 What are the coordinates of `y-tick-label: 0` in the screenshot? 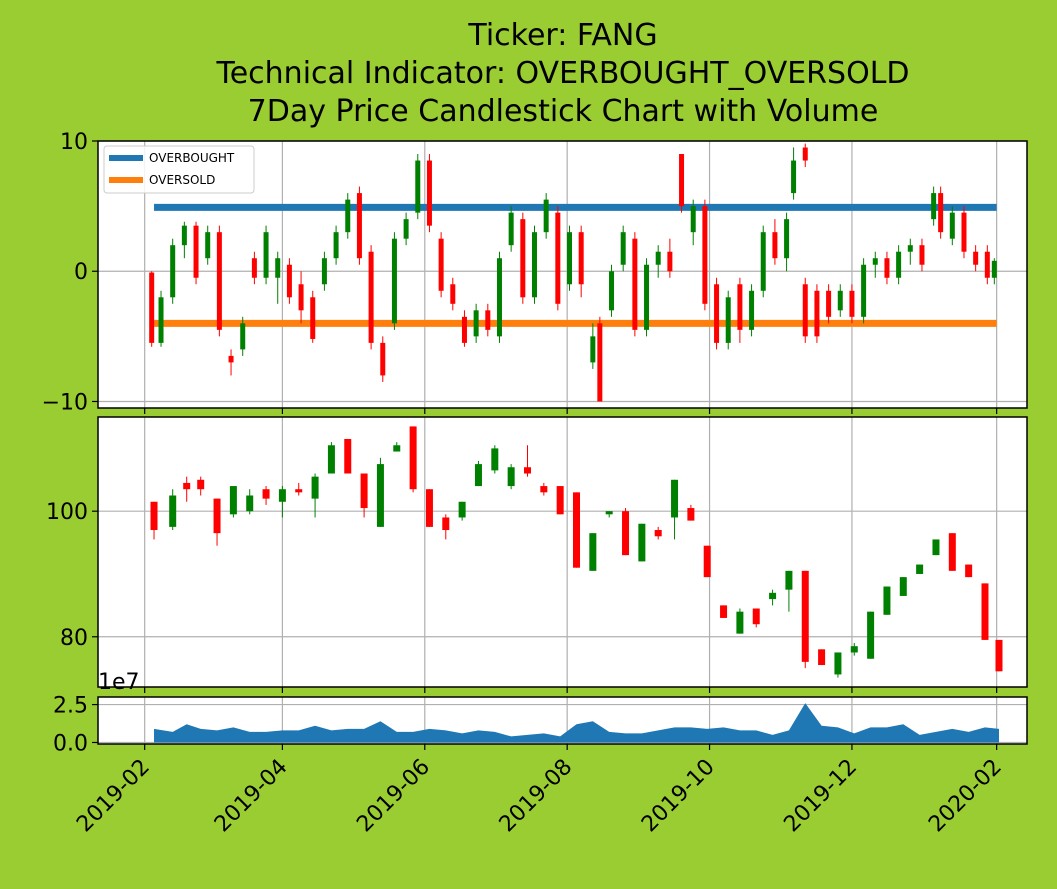 It's located at (81, 272).